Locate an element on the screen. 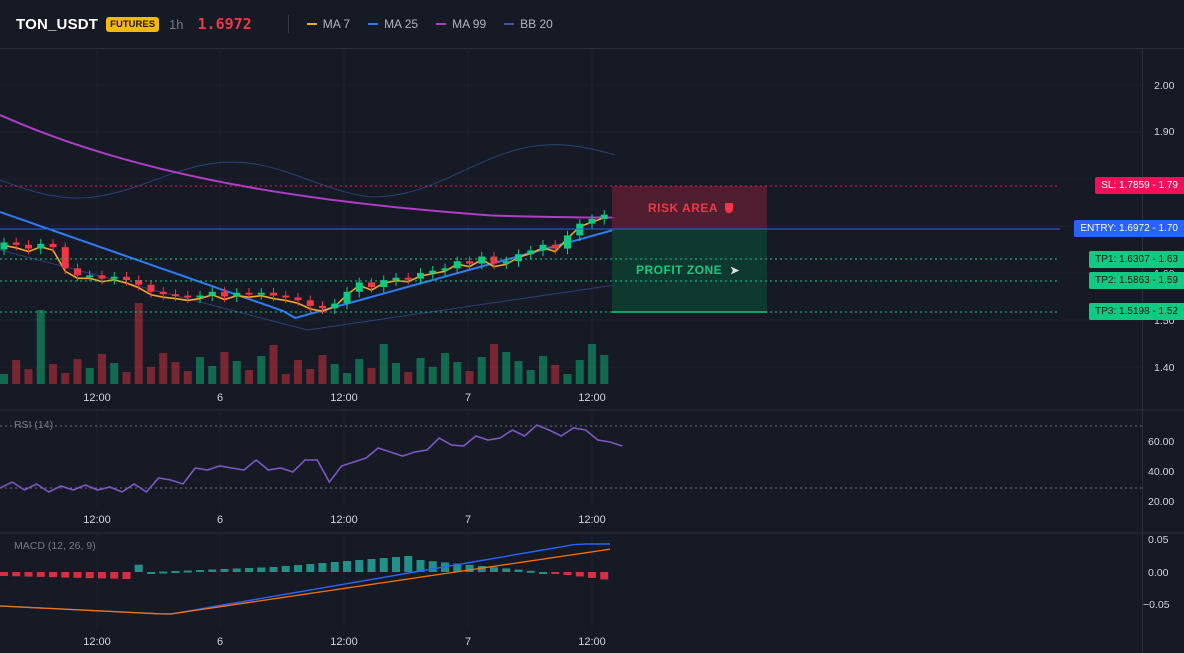  legend-ma25: MA 25 is located at coordinates (393, 24).